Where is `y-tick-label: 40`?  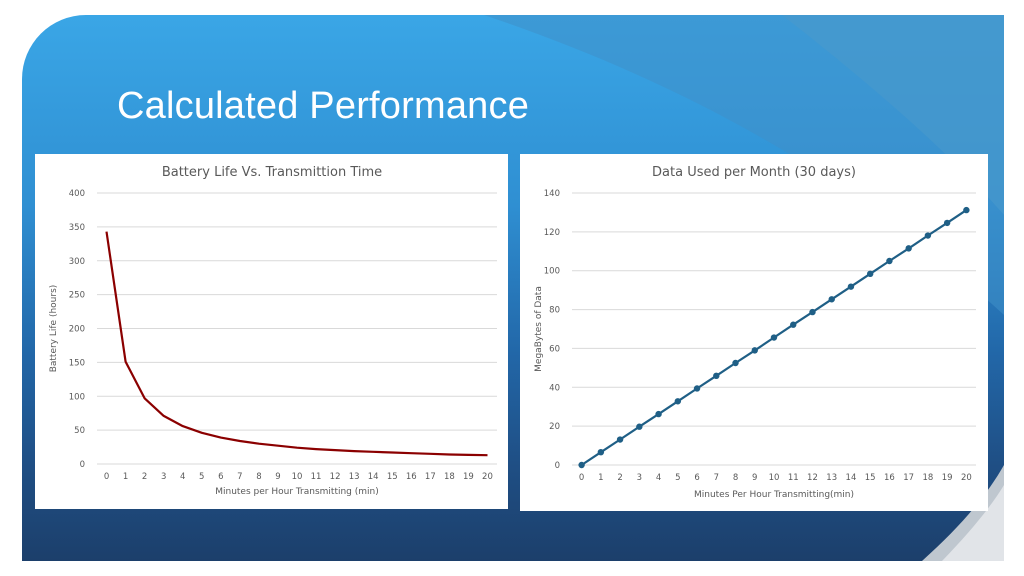 y-tick-label: 40 is located at coordinates (554, 388).